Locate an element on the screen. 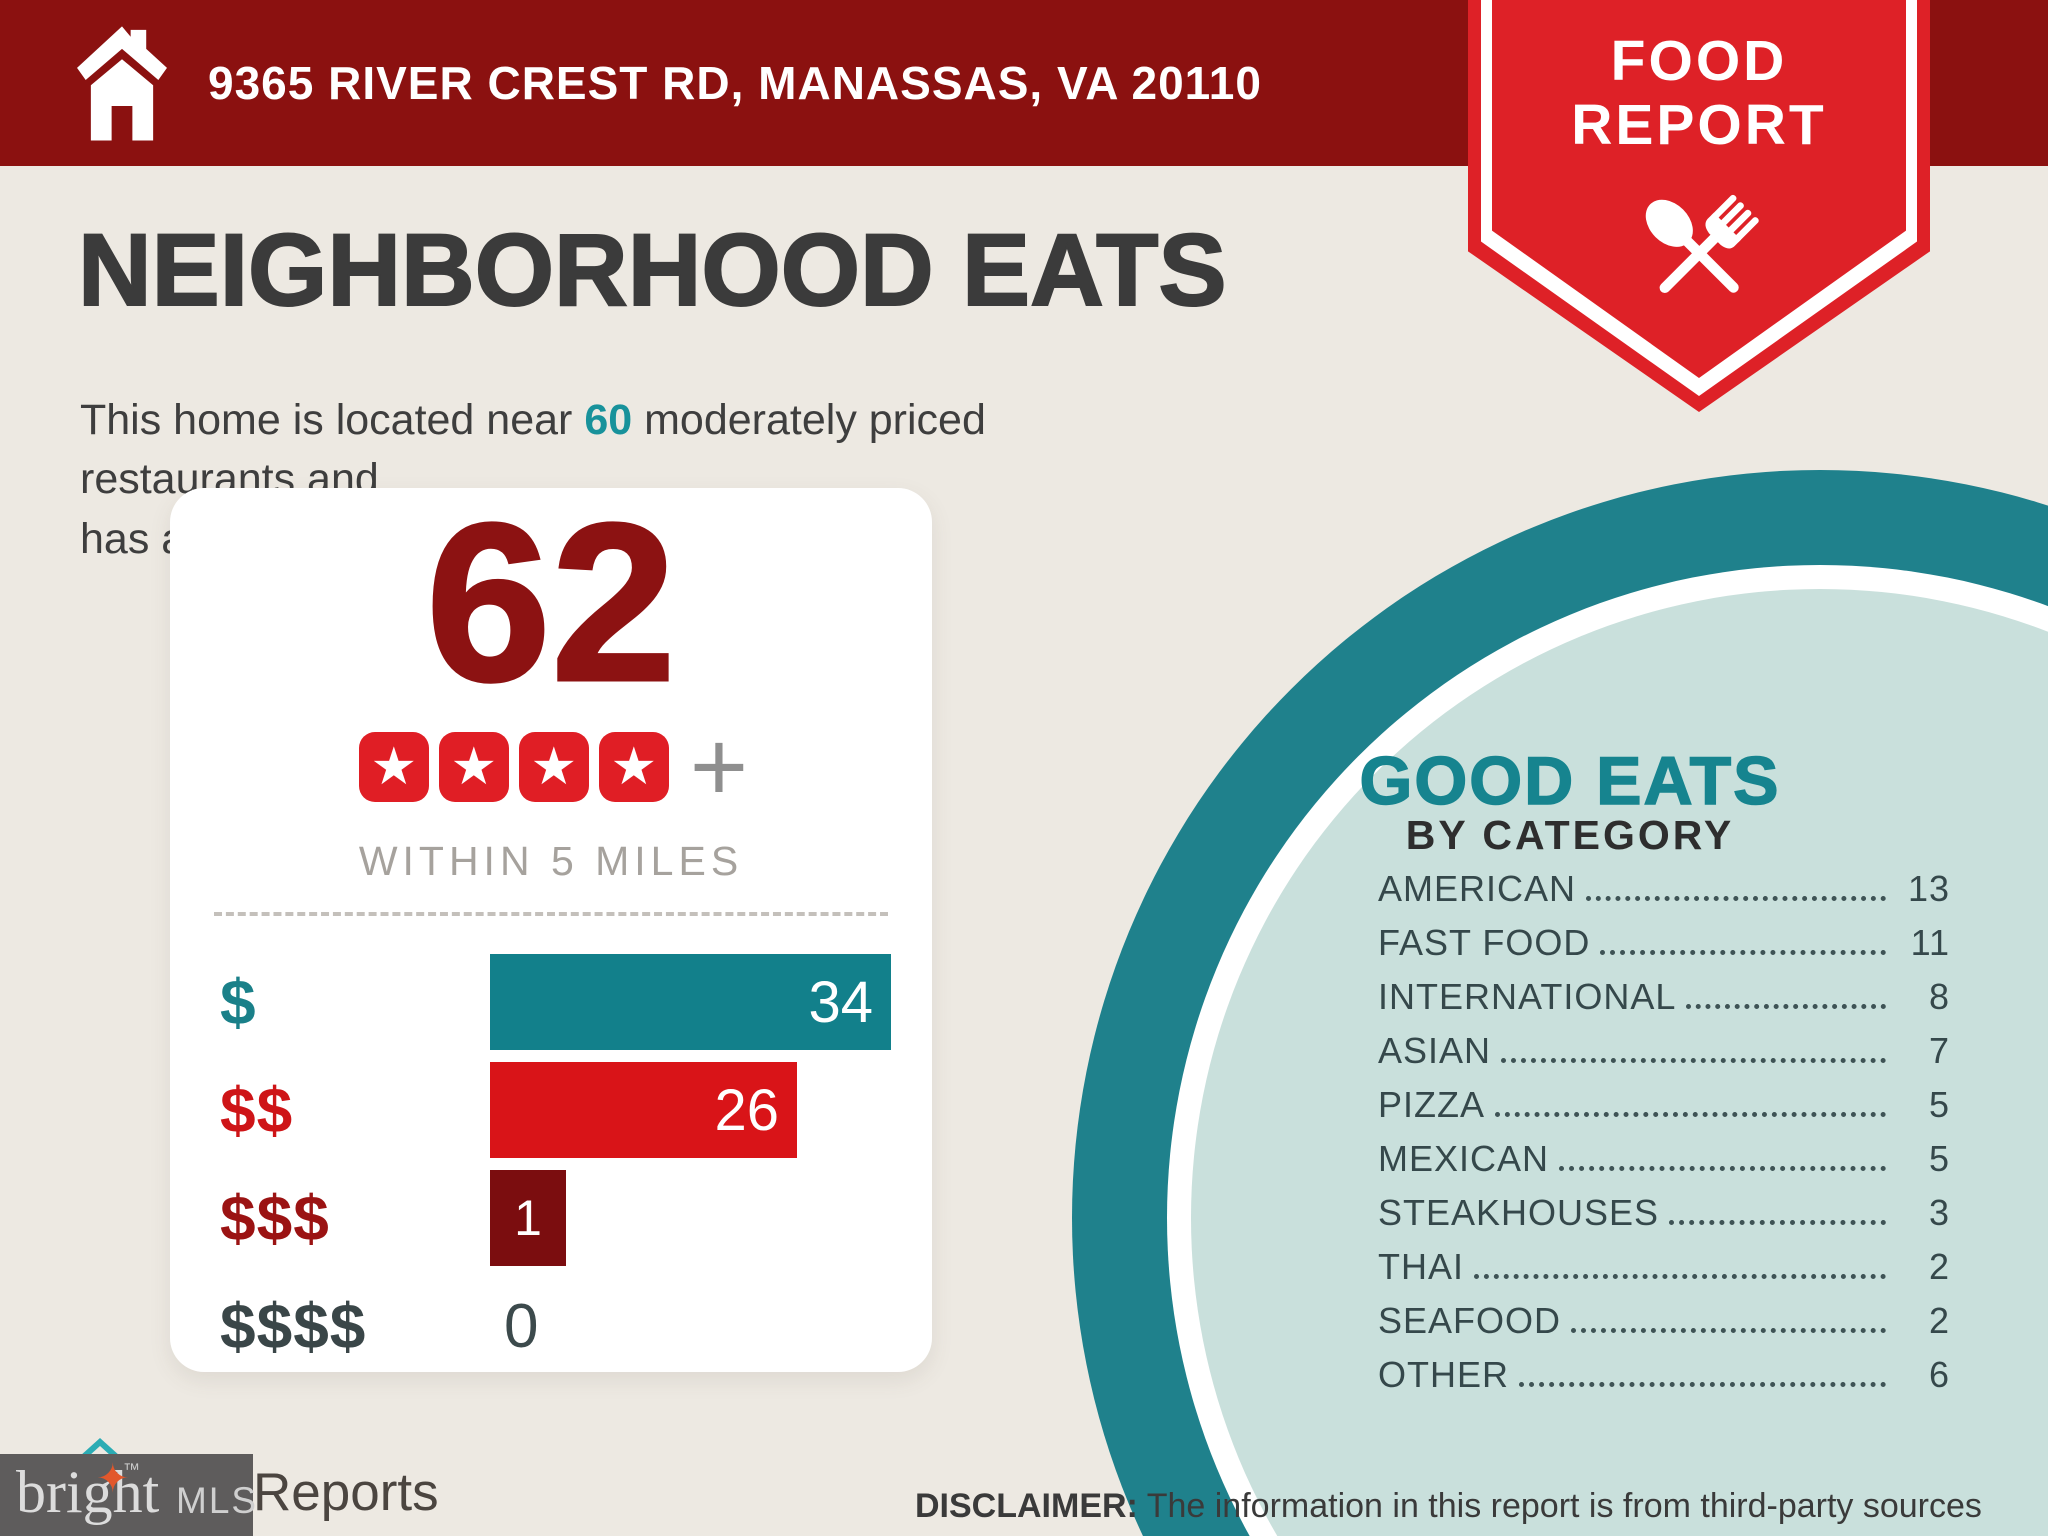 The height and width of the screenshot is (1536, 2048). food-report-ribbon: FOOD REPORT is located at coordinates (1699, 206).